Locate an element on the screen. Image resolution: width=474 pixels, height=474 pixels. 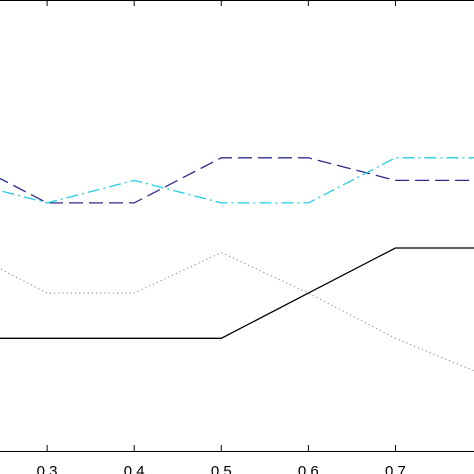
x-tick-labels: 0.3 0.4 0.5 0.6 0.7 is located at coordinates (221, 468).